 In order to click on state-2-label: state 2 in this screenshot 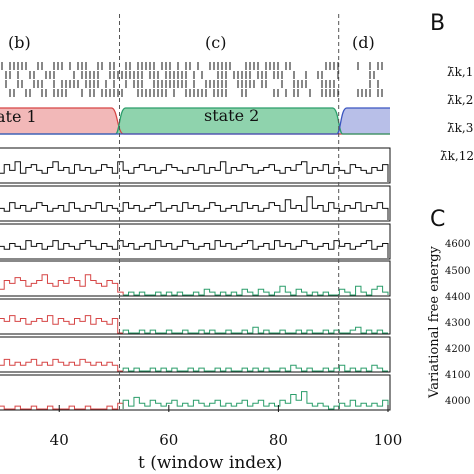, I will do `click(231, 115)`.